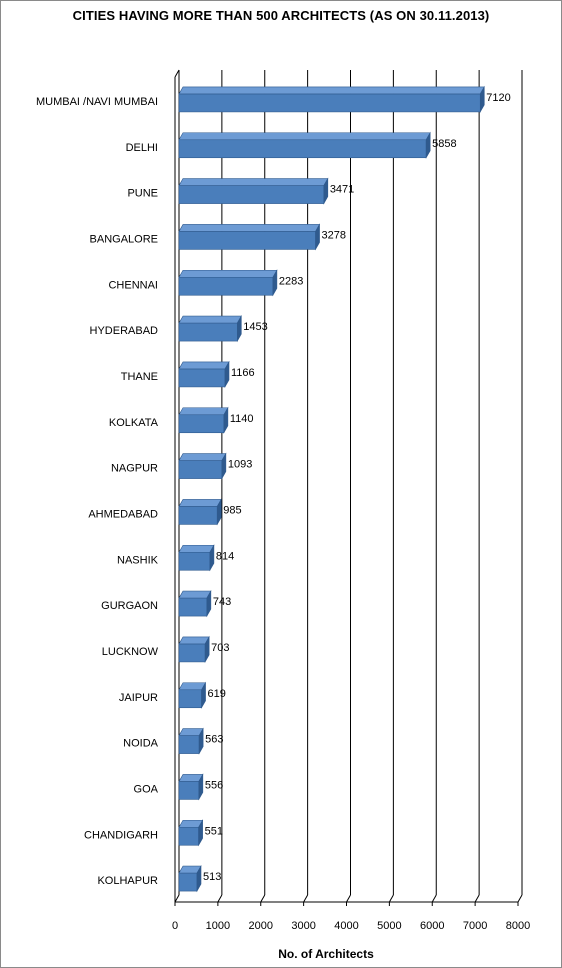  Describe the element at coordinates (242, 419) in the screenshot. I see `data-label: 1140` at that location.